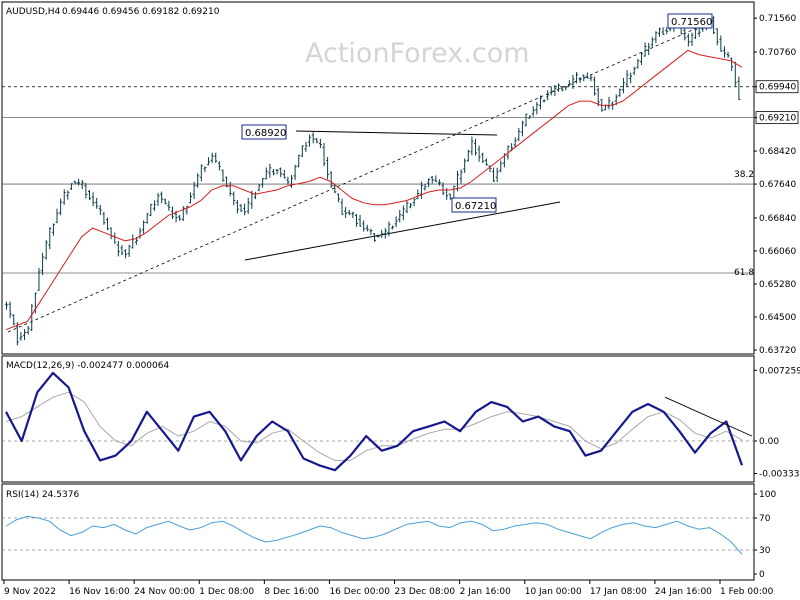 The image size is (800, 600). What do you see at coordinates (486, 592) in the screenshot?
I see `x-tick-label: 2 Jan 16:00` at bounding box center [486, 592].